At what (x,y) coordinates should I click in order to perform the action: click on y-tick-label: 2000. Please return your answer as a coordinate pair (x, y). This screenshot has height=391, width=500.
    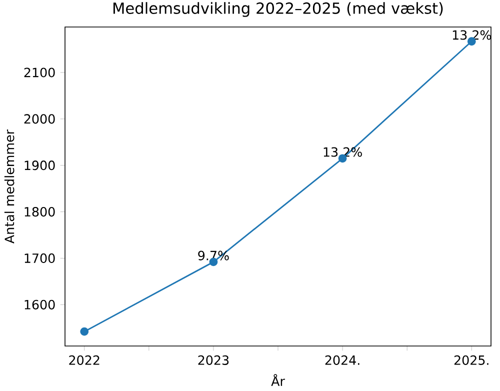
    Looking at the image, I should click on (39, 119).